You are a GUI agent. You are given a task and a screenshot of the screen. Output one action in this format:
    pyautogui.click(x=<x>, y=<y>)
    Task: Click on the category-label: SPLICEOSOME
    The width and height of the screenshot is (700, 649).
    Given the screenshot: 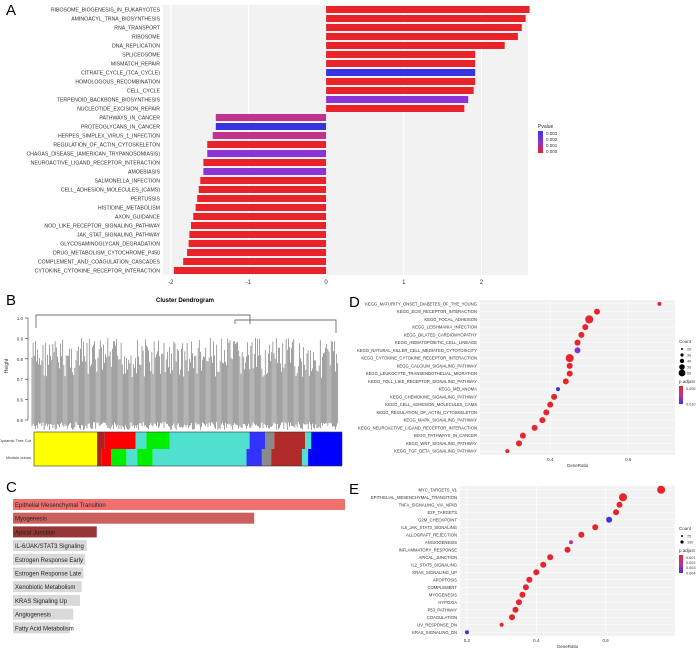 What is the action you would take?
    pyautogui.click(x=141, y=56)
    